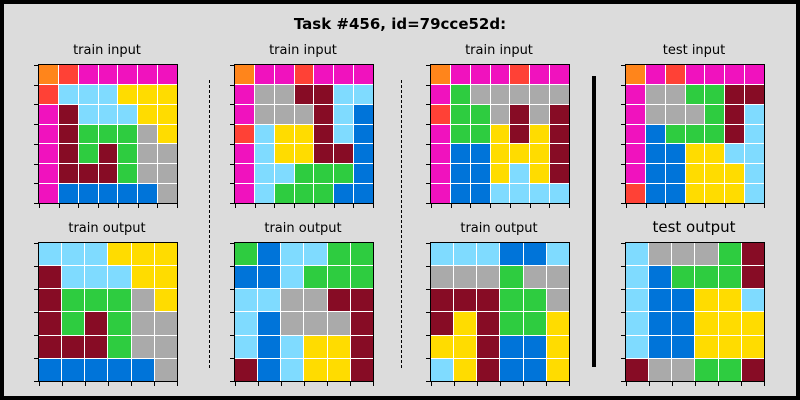  I want to click on figure-title: Task #456, id=79cce52d:, so click(400, 24).